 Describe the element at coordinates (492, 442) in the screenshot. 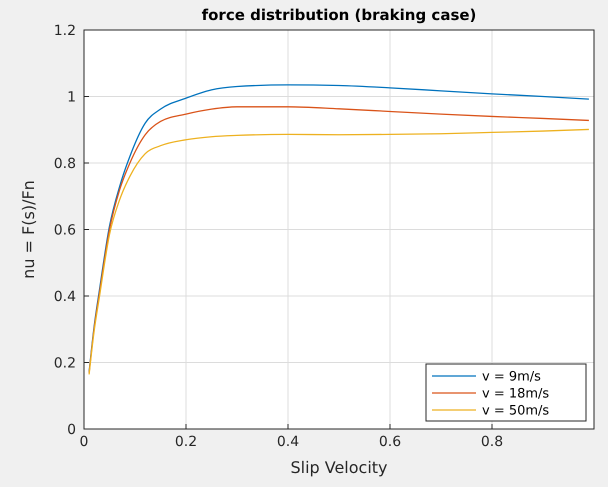

I see `x-tick-label: 0.8` at that location.